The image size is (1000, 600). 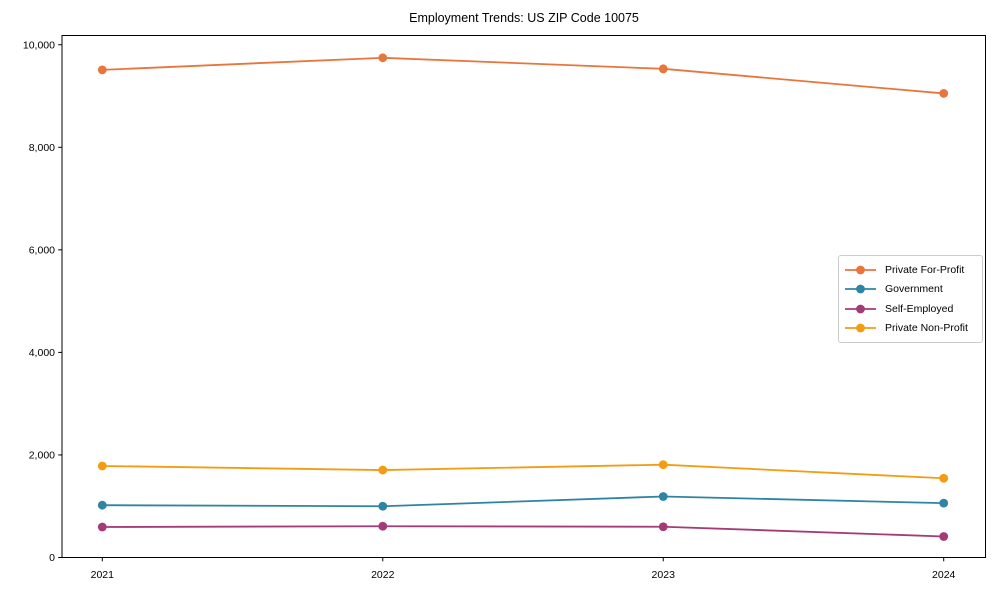 What do you see at coordinates (383, 575) in the screenshot?
I see `x-tick-label: 2022` at bounding box center [383, 575].